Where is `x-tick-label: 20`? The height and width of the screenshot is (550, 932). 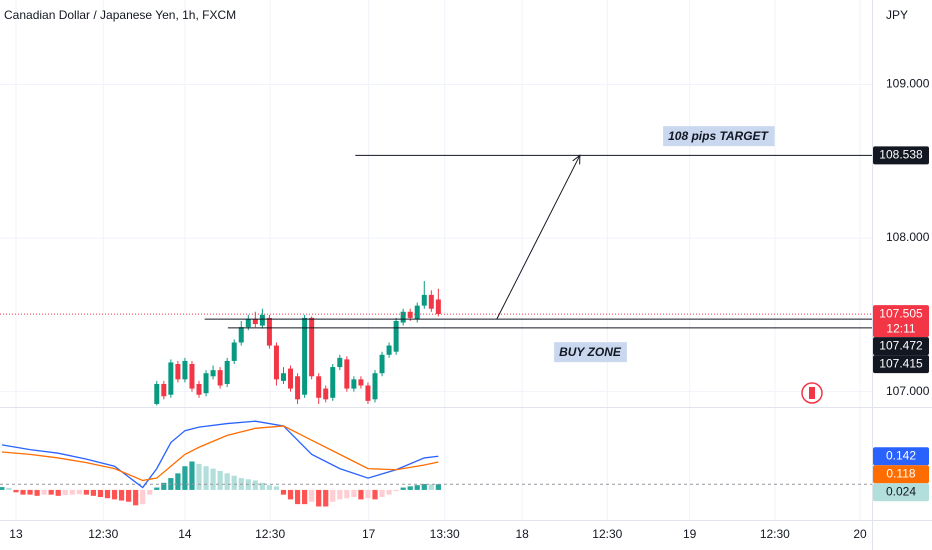
x-tick-label: 20 is located at coordinates (860, 534).